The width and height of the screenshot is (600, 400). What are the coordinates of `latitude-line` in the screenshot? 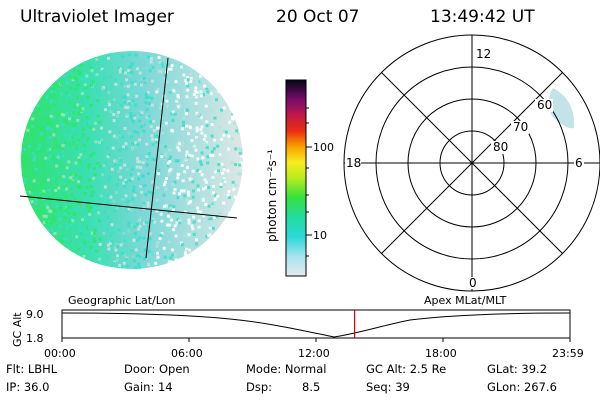 It's located at (128, 207).